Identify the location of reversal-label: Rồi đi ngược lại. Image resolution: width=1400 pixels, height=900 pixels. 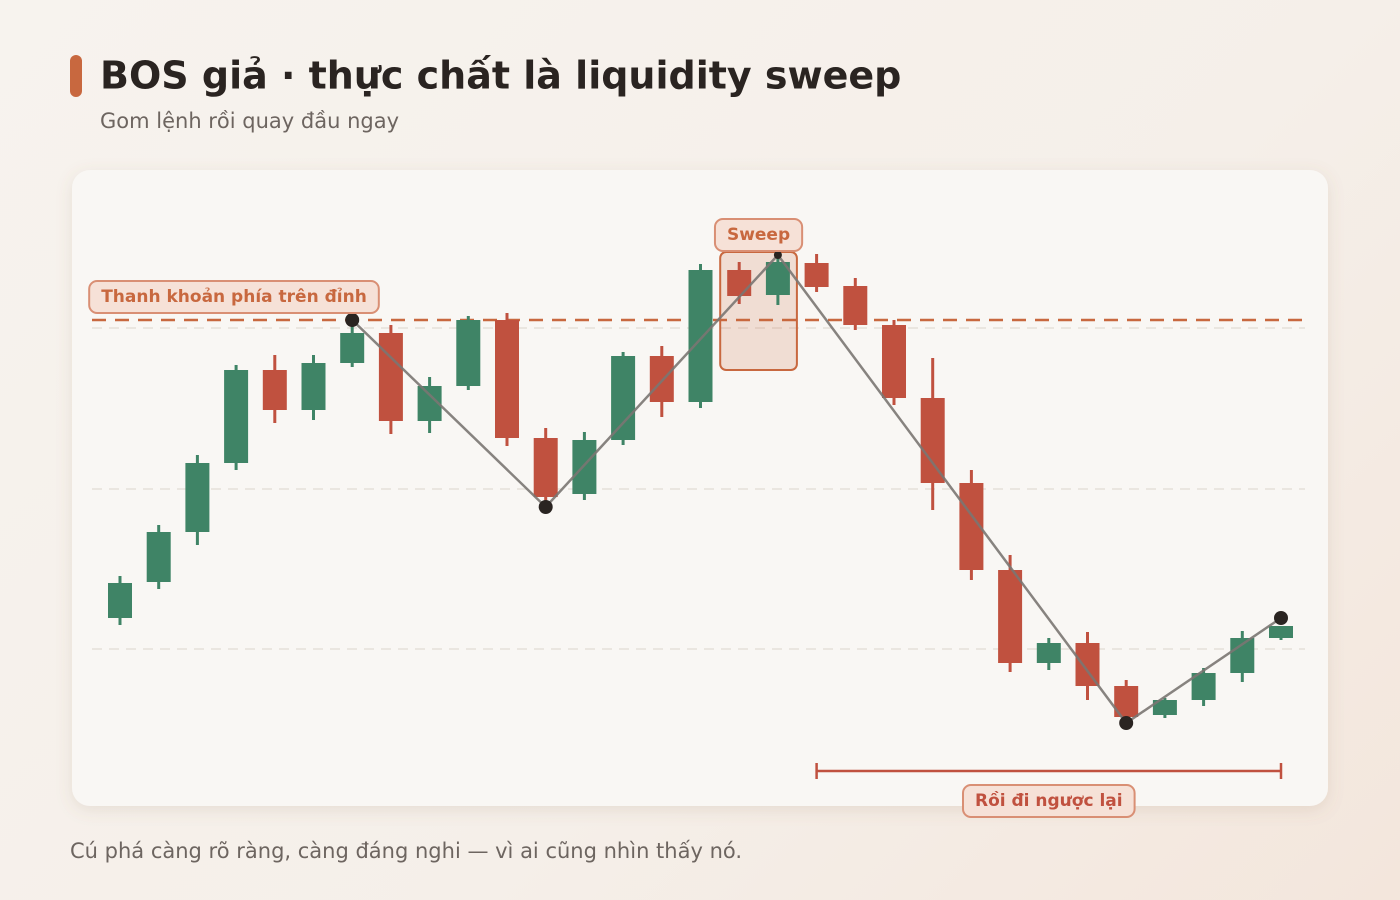
(1049, 800).